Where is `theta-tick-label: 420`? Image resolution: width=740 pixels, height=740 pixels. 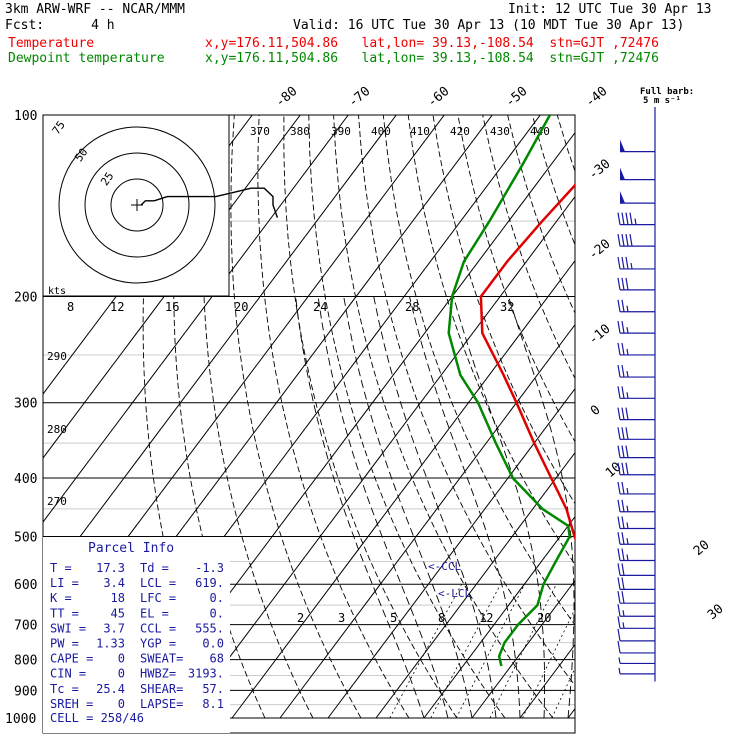 theta-tick-label: 420 is located at coordinates (460, 131).